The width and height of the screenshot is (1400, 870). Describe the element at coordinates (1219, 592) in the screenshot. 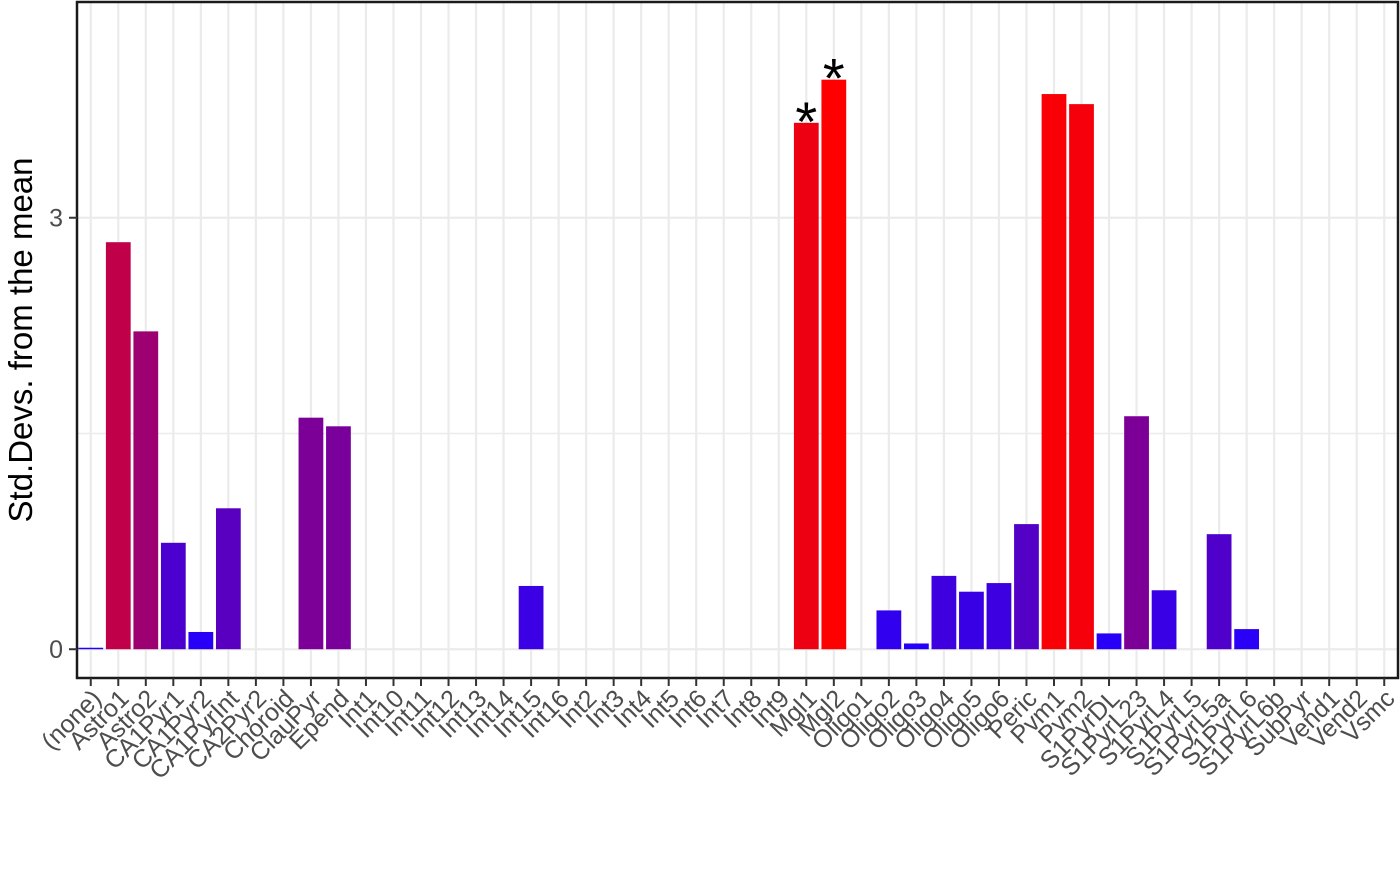

I see `bar-S1PyrL5a` at that location.